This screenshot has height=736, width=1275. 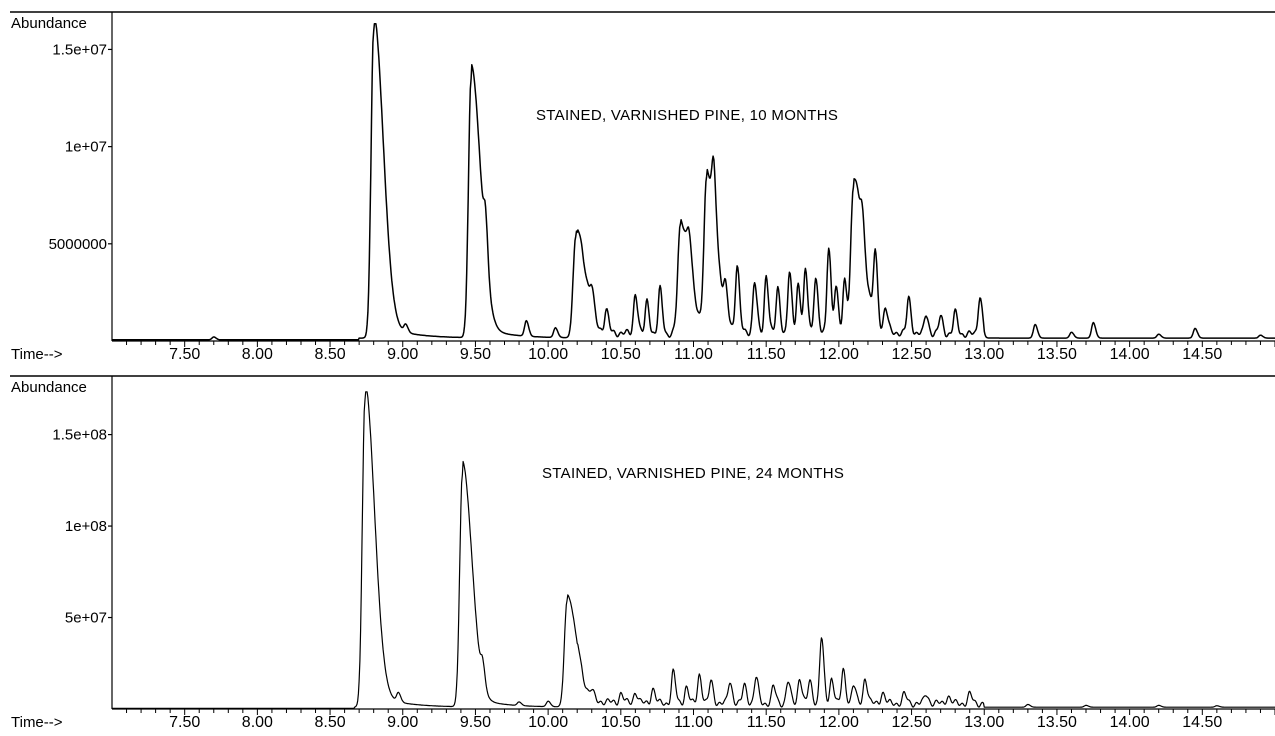 What do you see at coordinates (86, 147) in the screenshot?
I see `y-tick-label: 1e+07` at bounding box center [86, 147].